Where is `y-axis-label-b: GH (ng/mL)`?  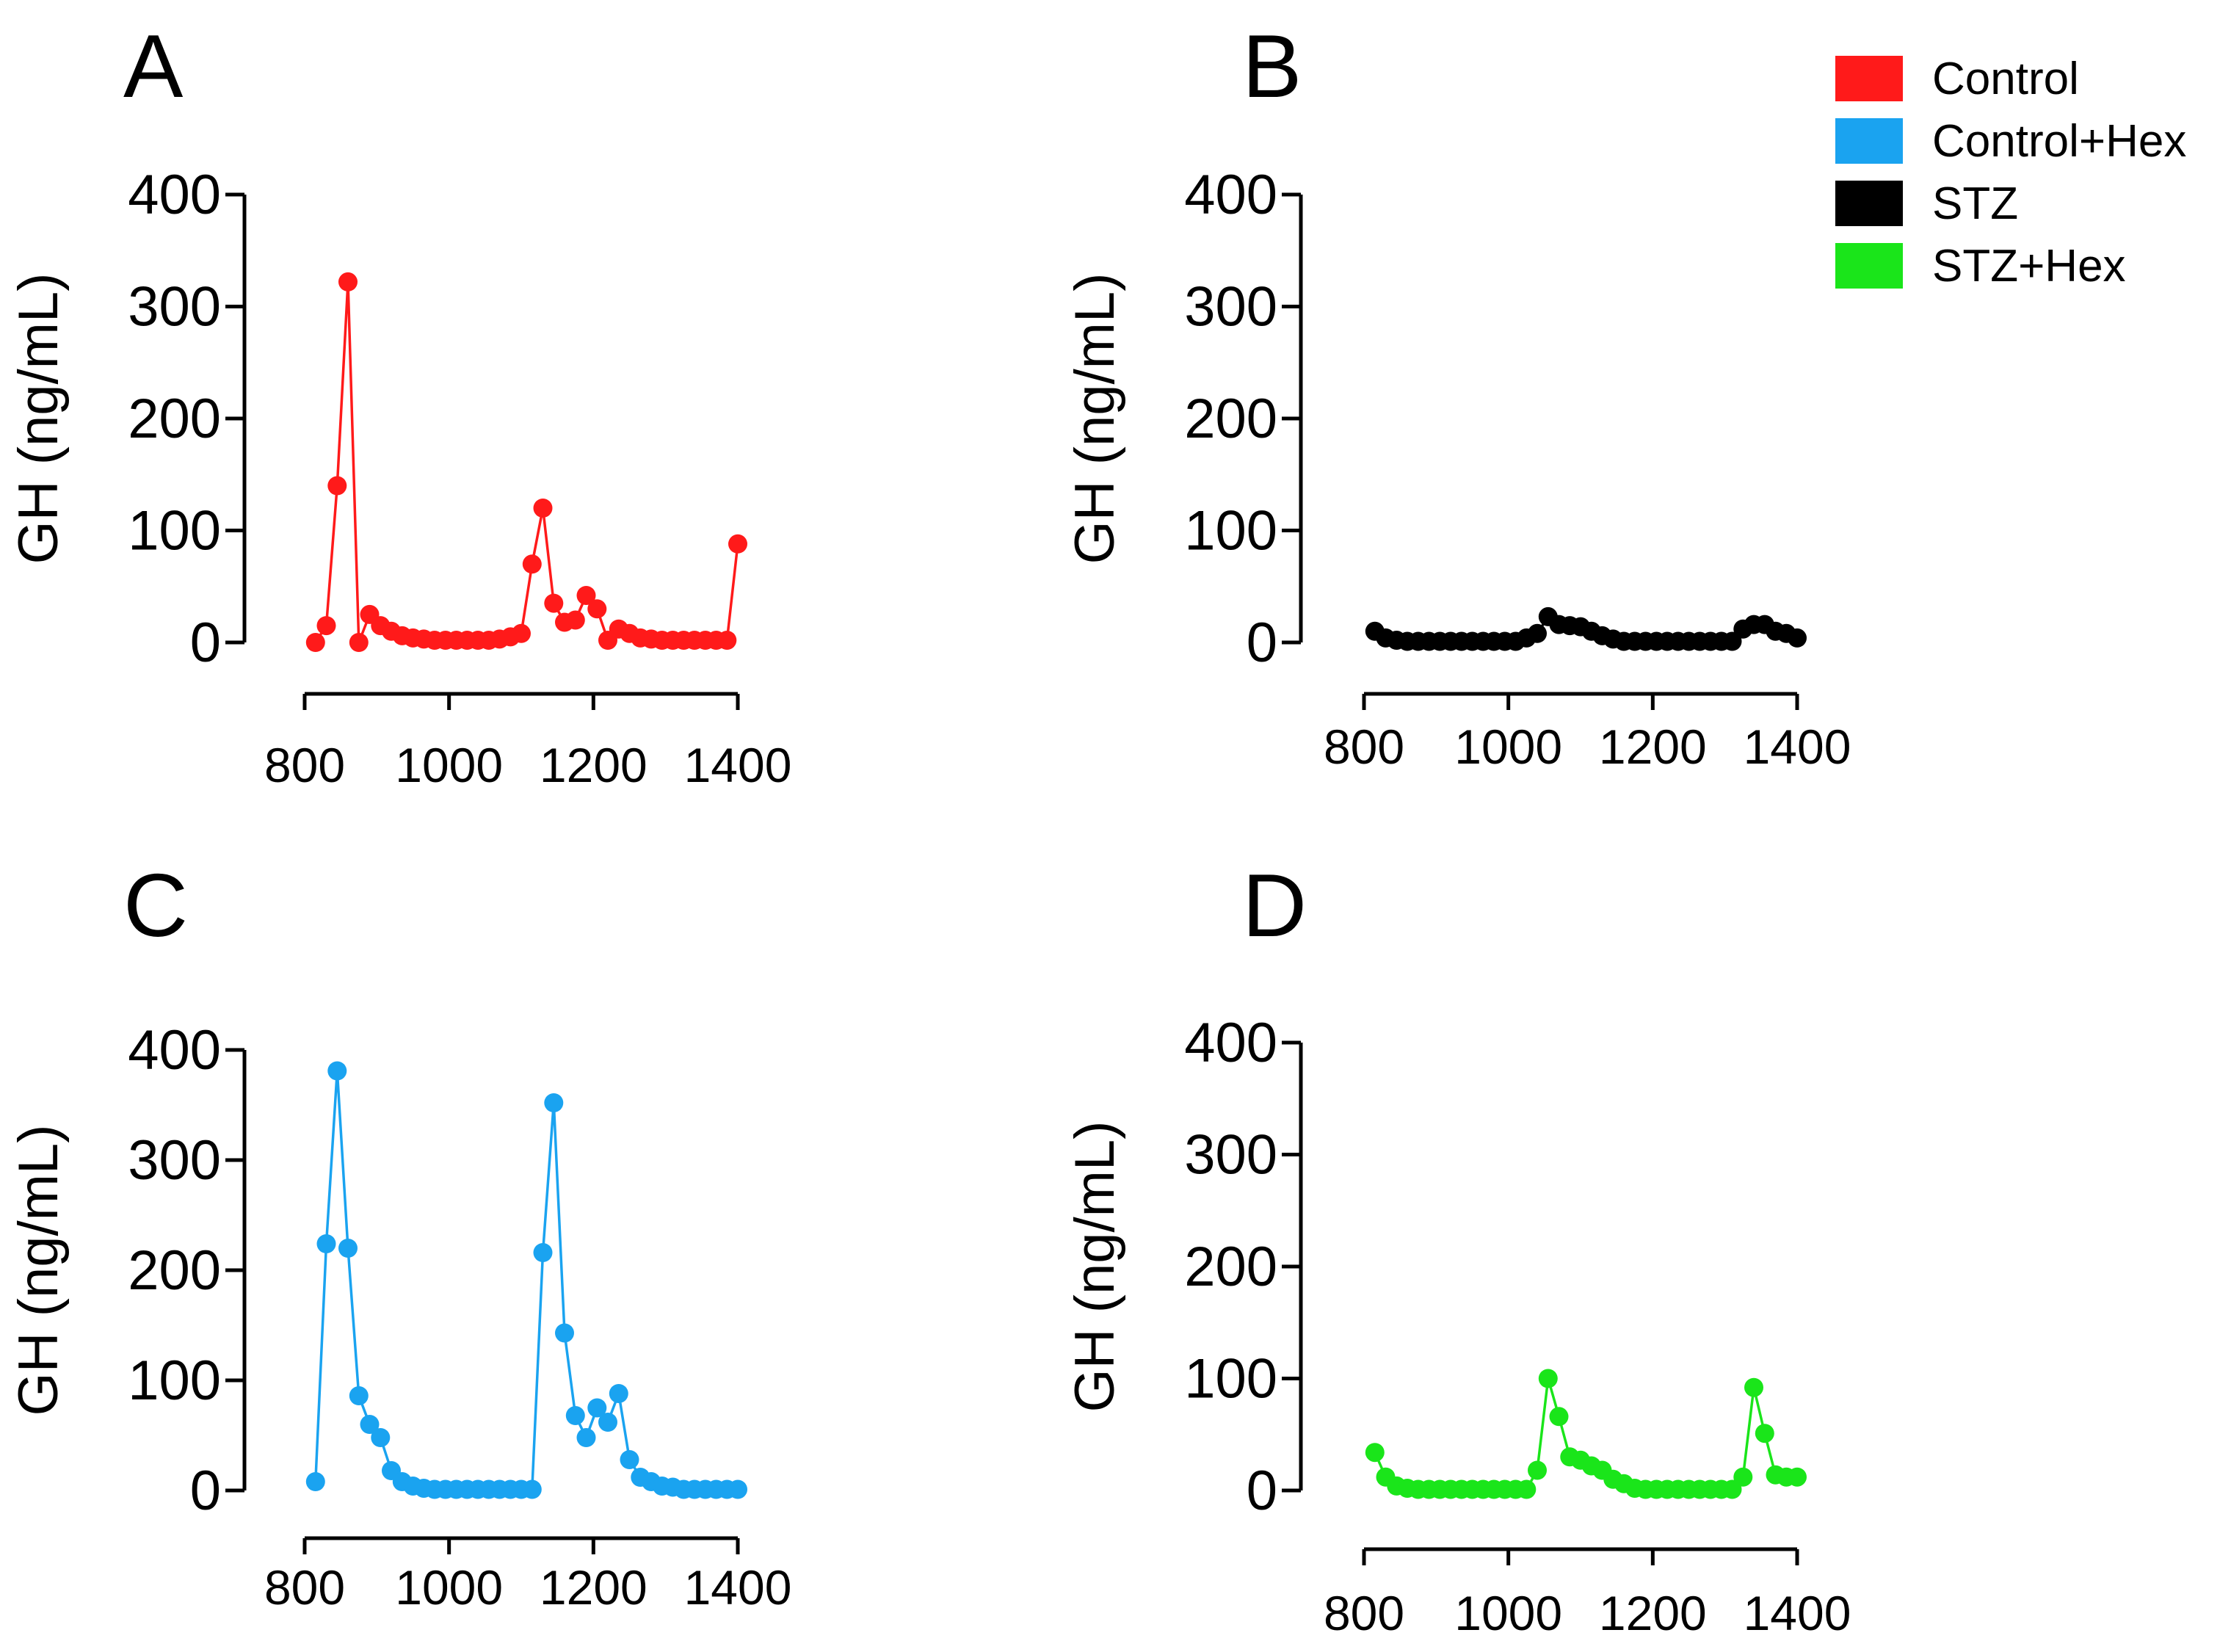 y-axis-label-b: GH (ng/mL) is located at coordinates (1095, 419).